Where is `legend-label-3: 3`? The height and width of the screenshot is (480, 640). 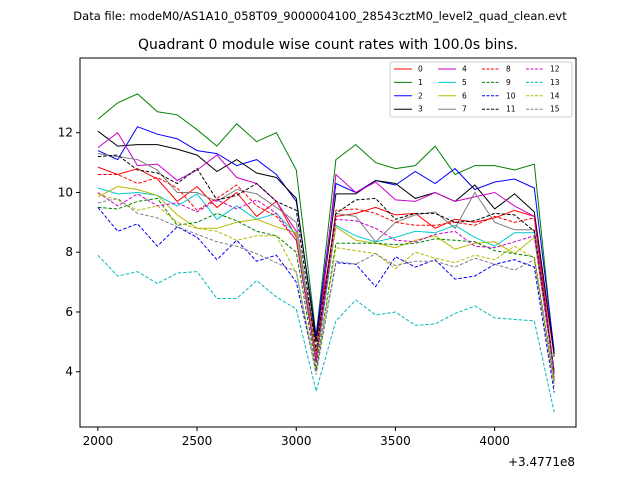
legend-label-3: 3 is located at coordinates (420, 109).